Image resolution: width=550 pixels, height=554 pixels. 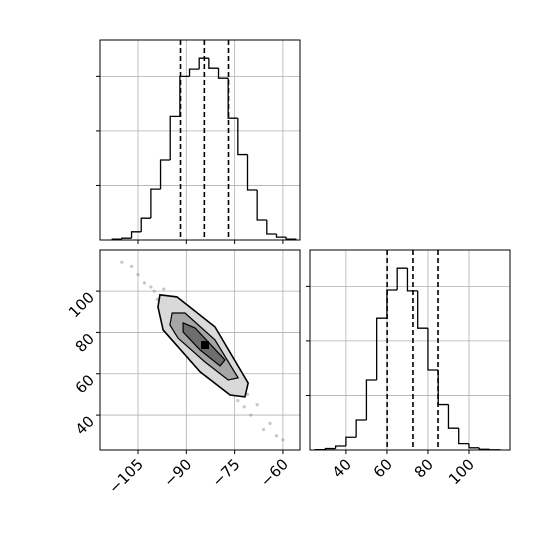 What do you see at coordinates (85, 384) in the screenshot?
I see `y-tick-label: 60` at bounding box center [85, 384].